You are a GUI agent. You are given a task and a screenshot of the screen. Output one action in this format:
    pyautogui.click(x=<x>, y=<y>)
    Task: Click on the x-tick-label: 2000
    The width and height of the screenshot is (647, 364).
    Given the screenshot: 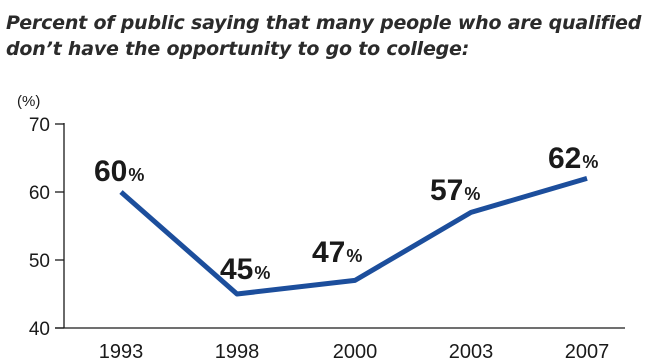 What is the action you would take?
    pyautogui.click(x=355, y=352)
    